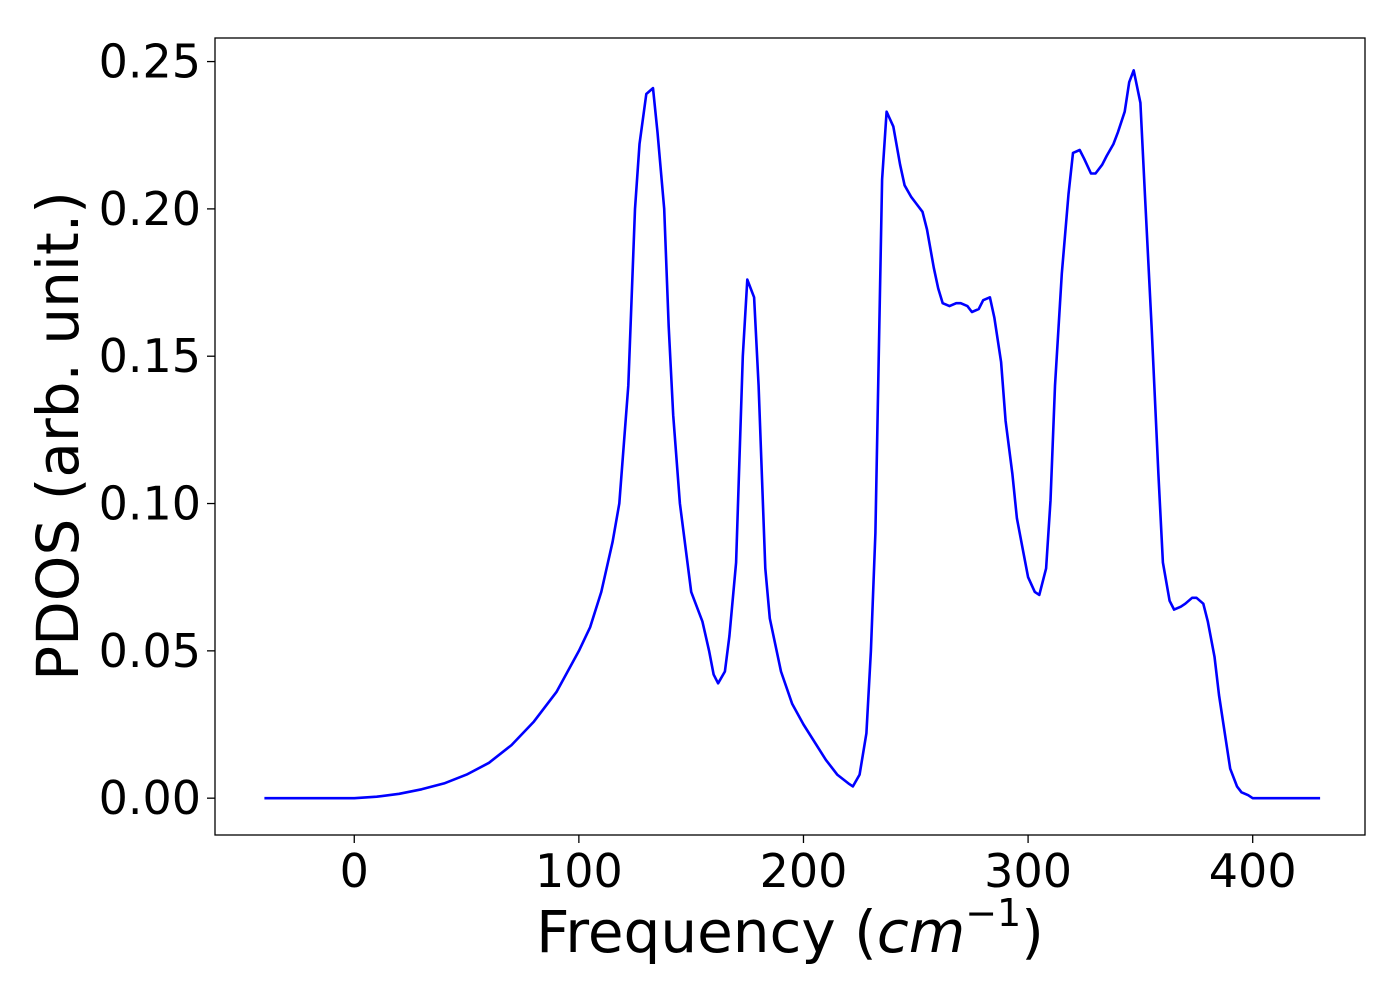 Image resolution: width=1400 pixels, height=1000 pixels. Describe the element at coordinates (150, 651) in the screenshot. I see `y-tick-label: 0.05` at that location.